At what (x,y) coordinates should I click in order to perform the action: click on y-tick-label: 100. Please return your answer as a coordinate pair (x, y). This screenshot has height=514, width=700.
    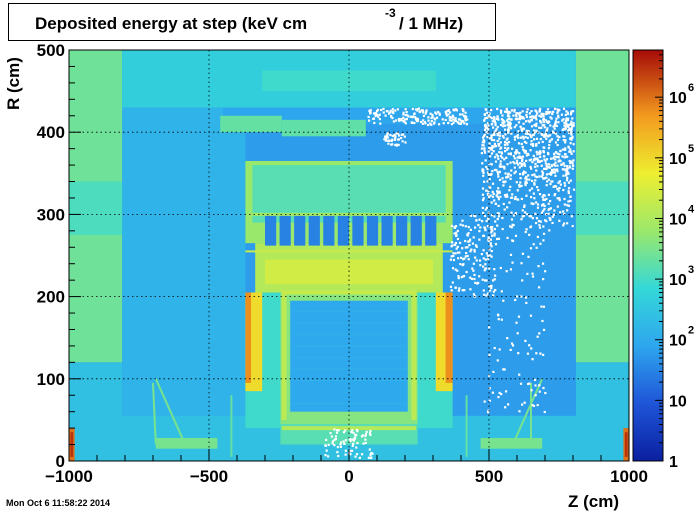
    Looking at the image, I should click on (51, 379).